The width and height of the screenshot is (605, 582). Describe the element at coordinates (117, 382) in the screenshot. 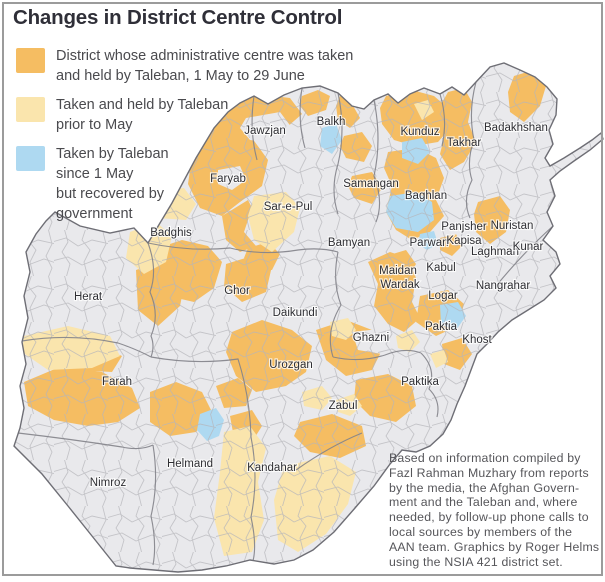

I see `province-label-farah: Farah` at that location.